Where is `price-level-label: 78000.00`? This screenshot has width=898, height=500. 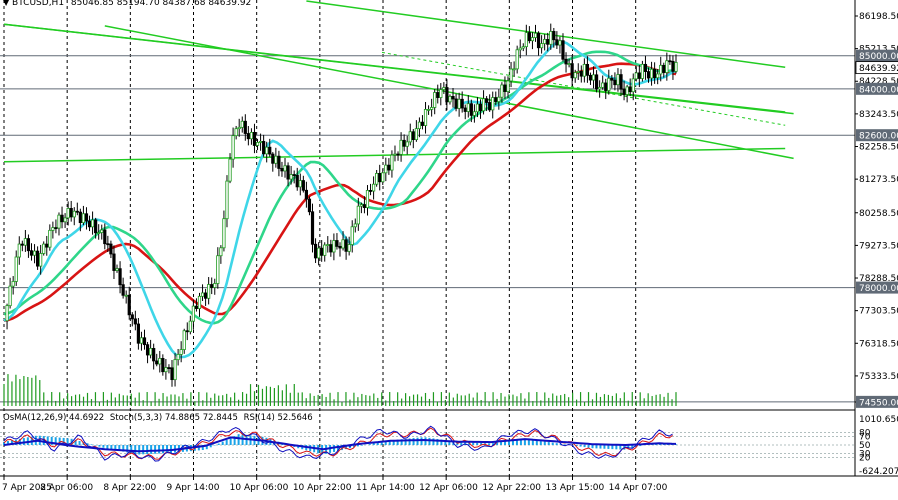 price-level-label: 78000.00 is located at coordinates (878, 289).